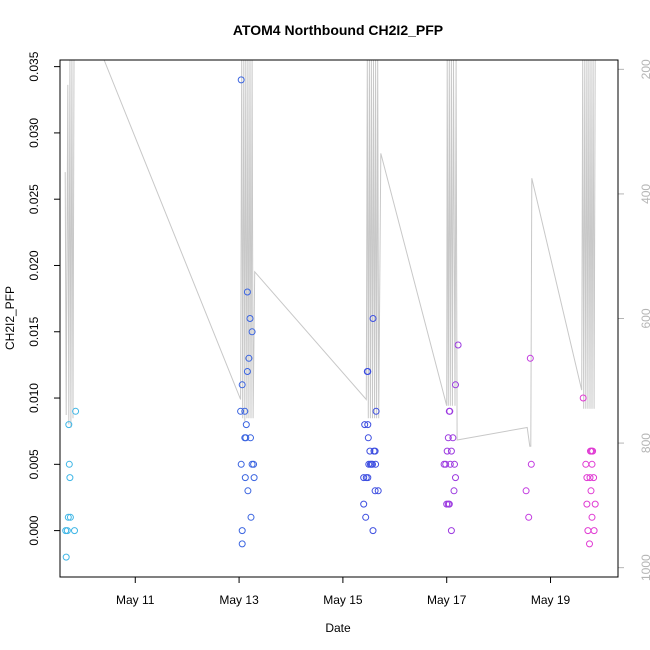  I want to click on x-tick-label: May 13, so click(239, 600).